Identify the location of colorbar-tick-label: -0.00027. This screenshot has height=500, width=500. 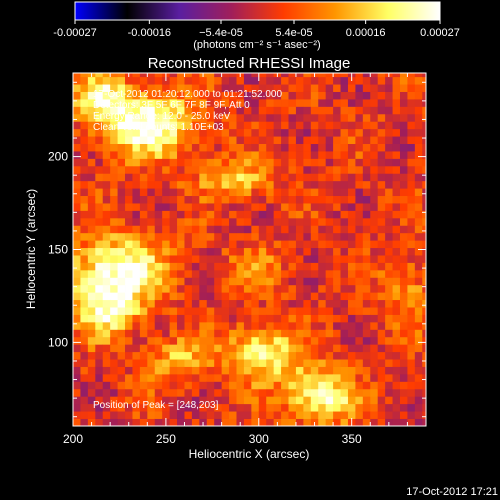
(74, 33).